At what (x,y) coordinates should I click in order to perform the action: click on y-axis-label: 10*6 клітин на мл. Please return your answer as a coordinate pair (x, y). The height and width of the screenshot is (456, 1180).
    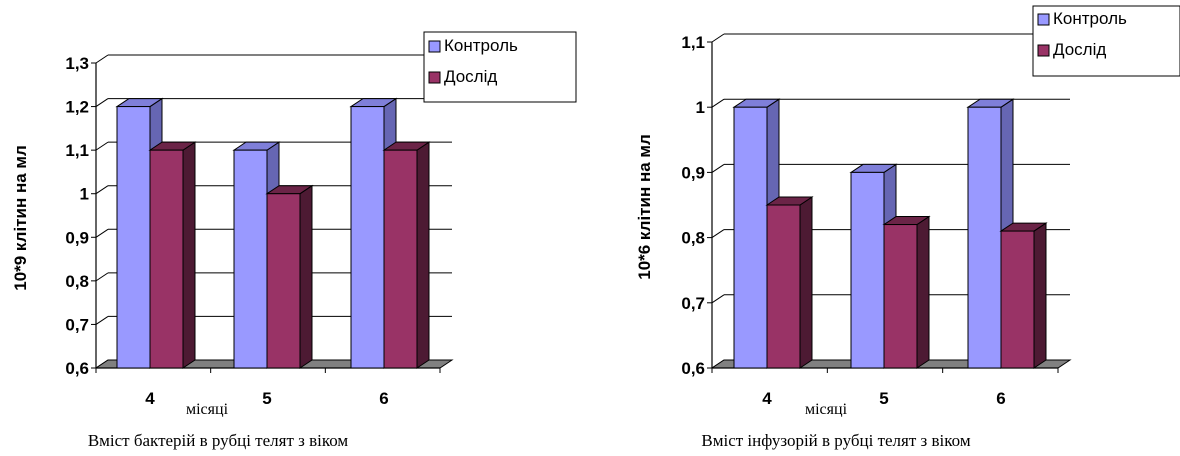
    Looking at the image, I should click on (644, 207).